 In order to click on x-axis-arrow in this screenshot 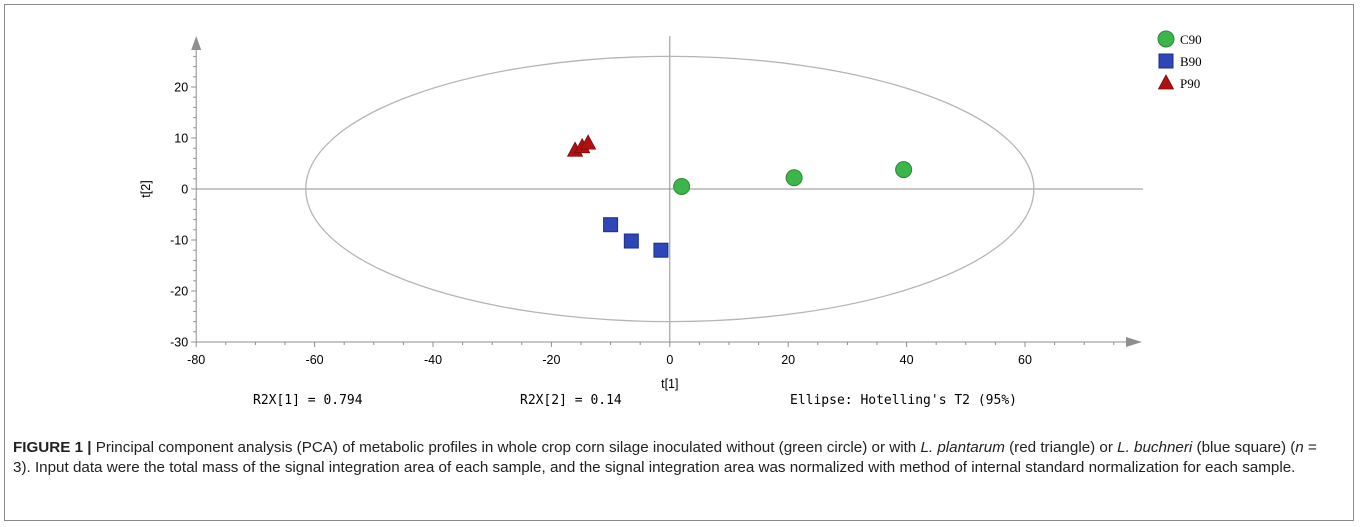, I will do `click(1134, 342)`.